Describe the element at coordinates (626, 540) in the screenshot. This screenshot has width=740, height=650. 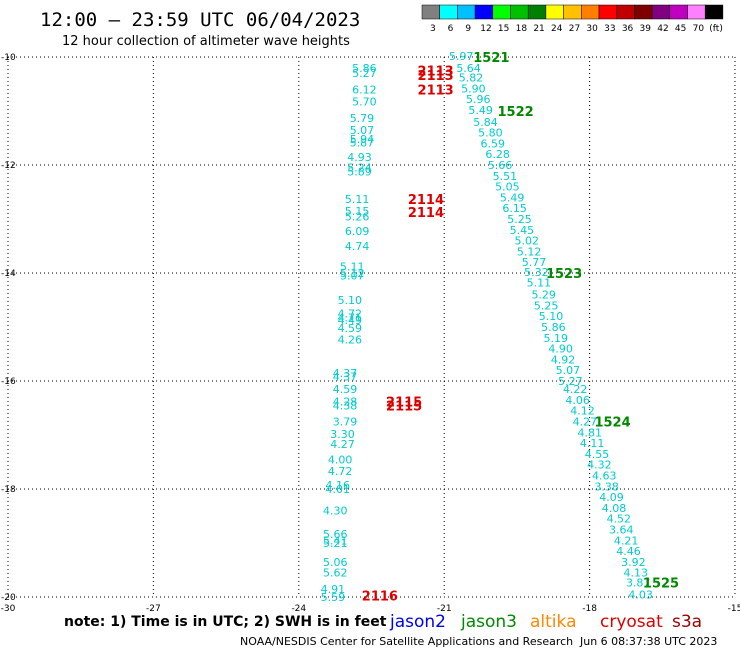
I see `wave-height-label: 4.21` at that location.